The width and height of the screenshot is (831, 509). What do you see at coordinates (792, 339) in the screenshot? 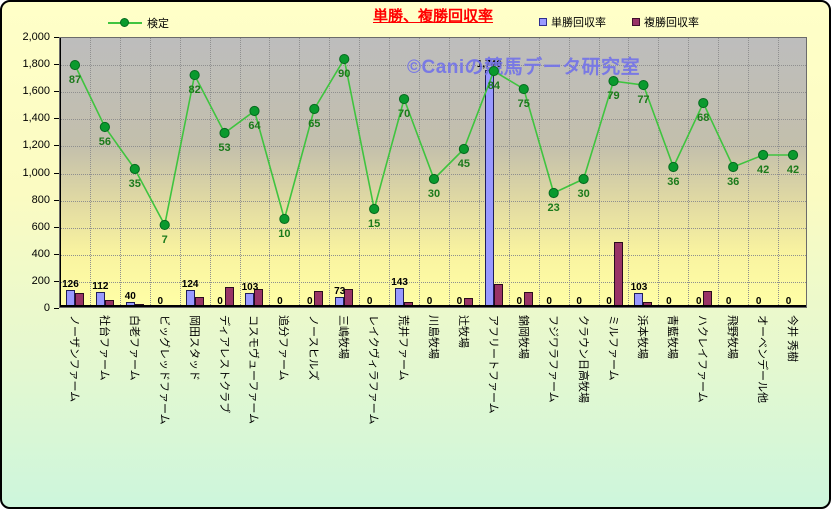
I see `x-axis-label: 今井 秀樹` at bounding box center [792, 339].